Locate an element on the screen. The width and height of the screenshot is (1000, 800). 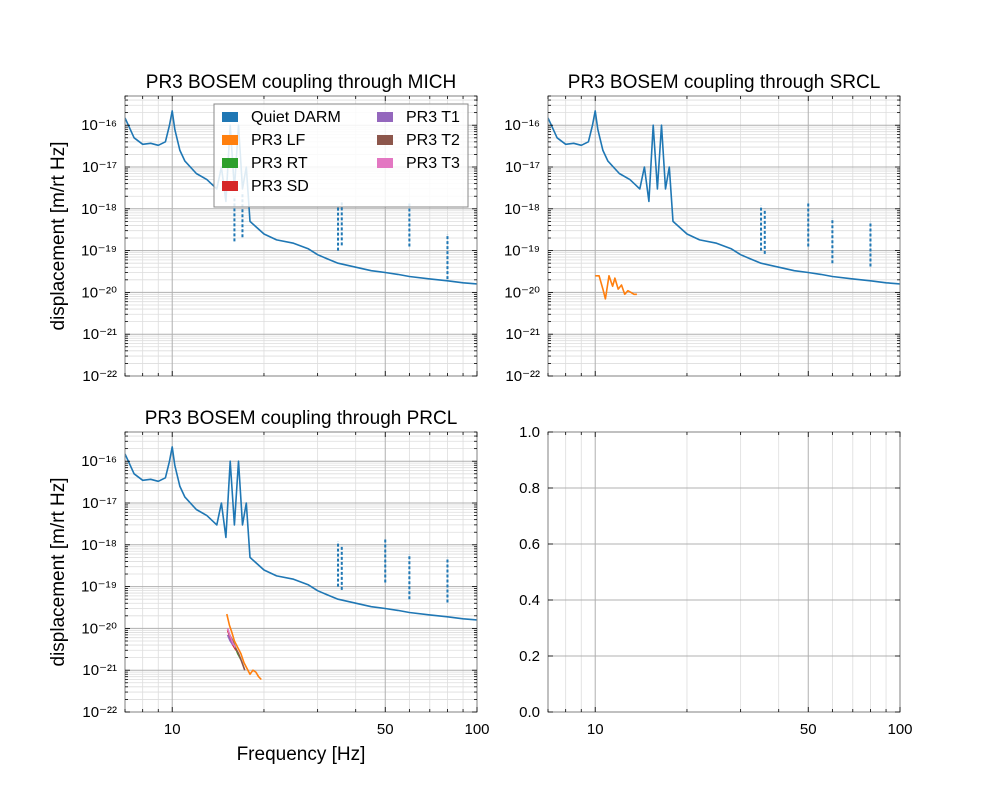
panel-title: PR3 BOSEM coupling through SRCL is located at coordinates (724, 82).